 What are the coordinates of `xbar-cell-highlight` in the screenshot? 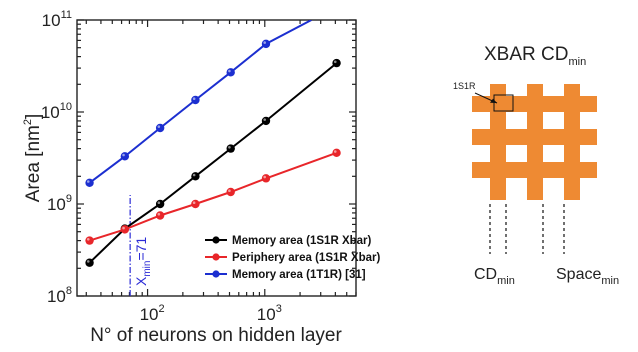 It's located at (503, 103).